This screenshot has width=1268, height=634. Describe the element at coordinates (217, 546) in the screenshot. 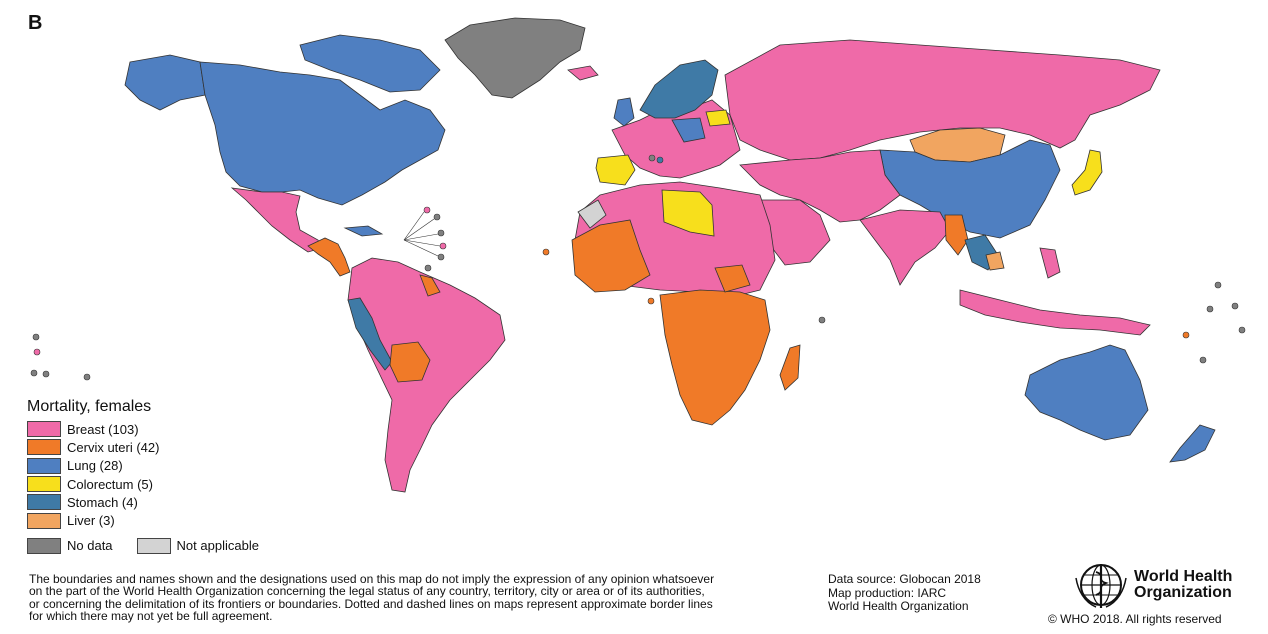

I see `legend-label: Not applicable` at that location.